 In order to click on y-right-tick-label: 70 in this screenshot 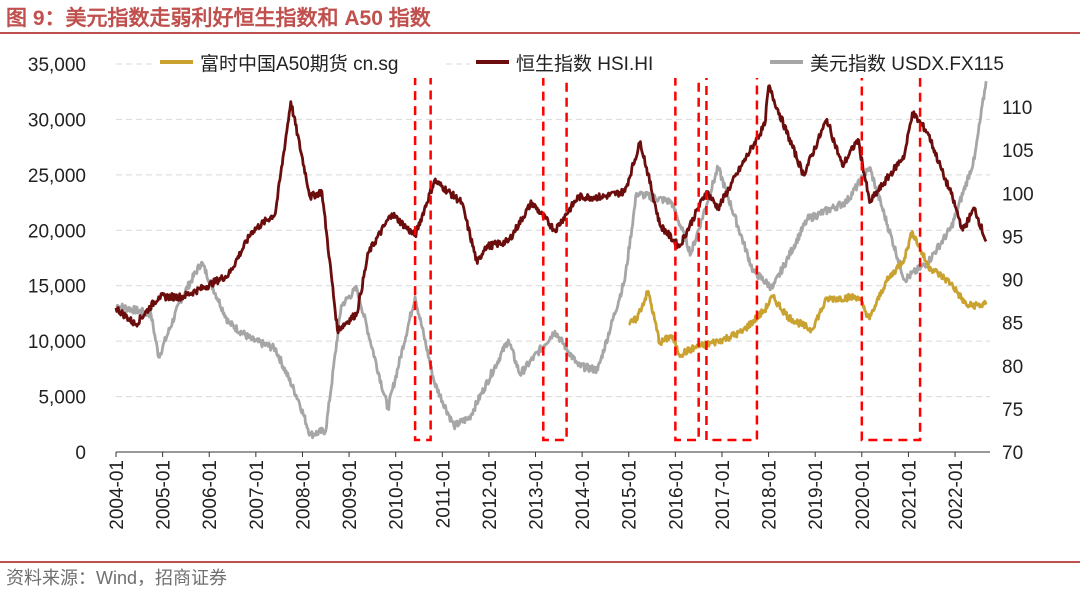, I will do `click(1012, 453)`.